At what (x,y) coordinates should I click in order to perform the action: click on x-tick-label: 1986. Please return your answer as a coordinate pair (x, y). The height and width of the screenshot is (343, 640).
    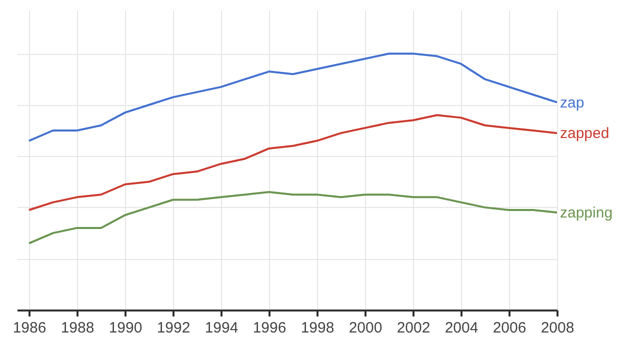
    Looking at the image, I should click on (29, 328).